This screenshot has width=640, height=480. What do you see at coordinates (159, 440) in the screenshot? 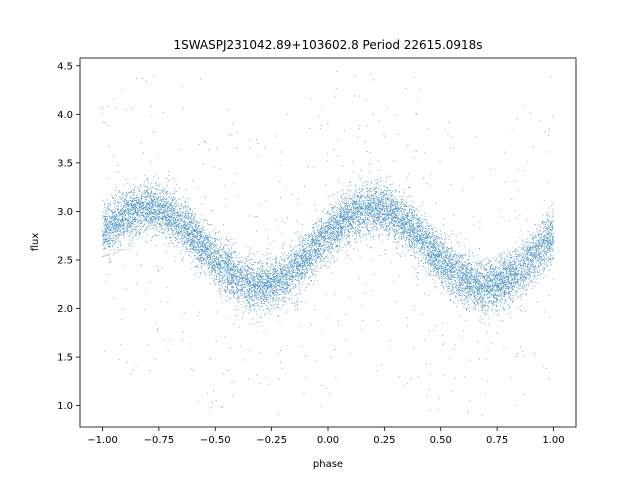
I see `x-tick-label: −0.75` at bounding box center [159, 440].